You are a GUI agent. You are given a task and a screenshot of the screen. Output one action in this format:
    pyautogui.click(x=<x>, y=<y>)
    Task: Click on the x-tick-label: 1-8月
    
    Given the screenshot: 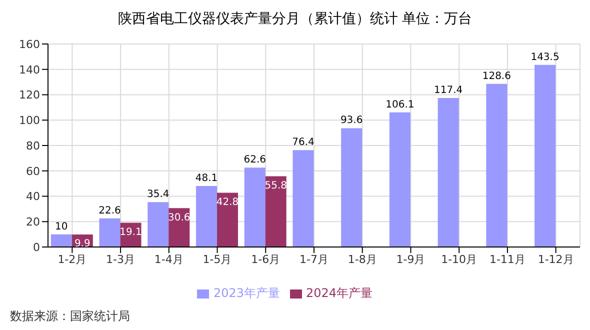 What is the action you would take?
    pyautogui.click(x=362, y=259)
    